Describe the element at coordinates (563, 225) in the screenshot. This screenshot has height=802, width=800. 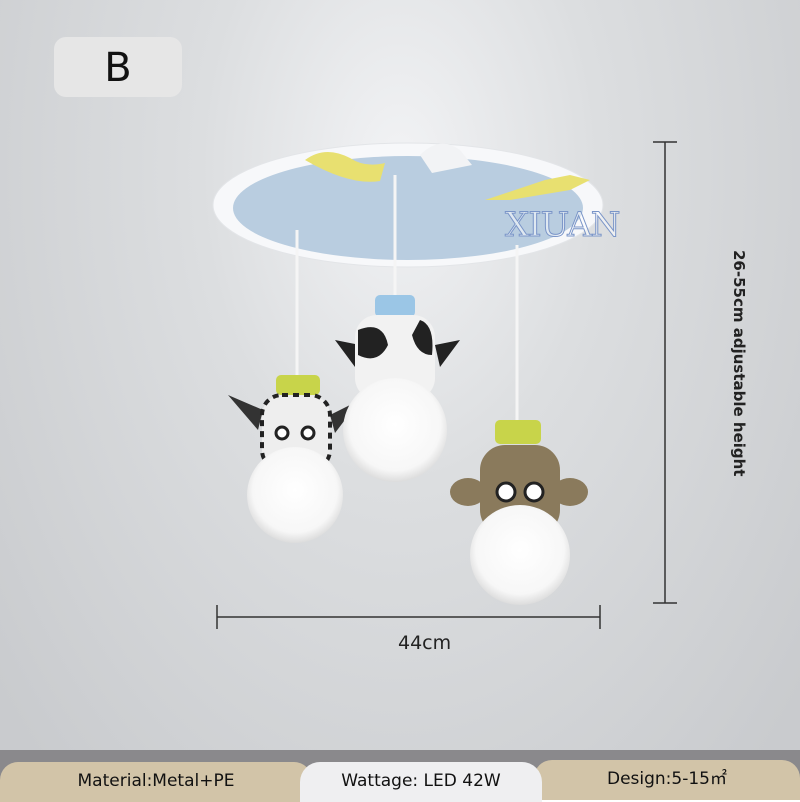
I see `watermark: XIUAN` at that location.